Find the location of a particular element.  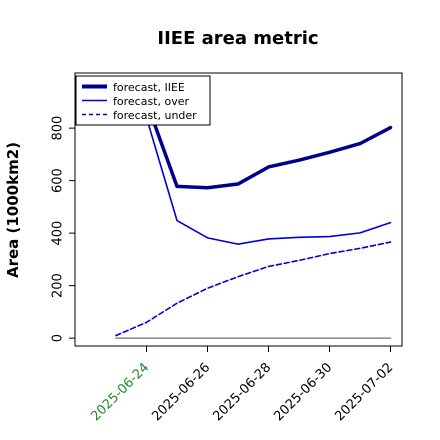

y-tick-label: 600 is located at coordinates (58, 180).